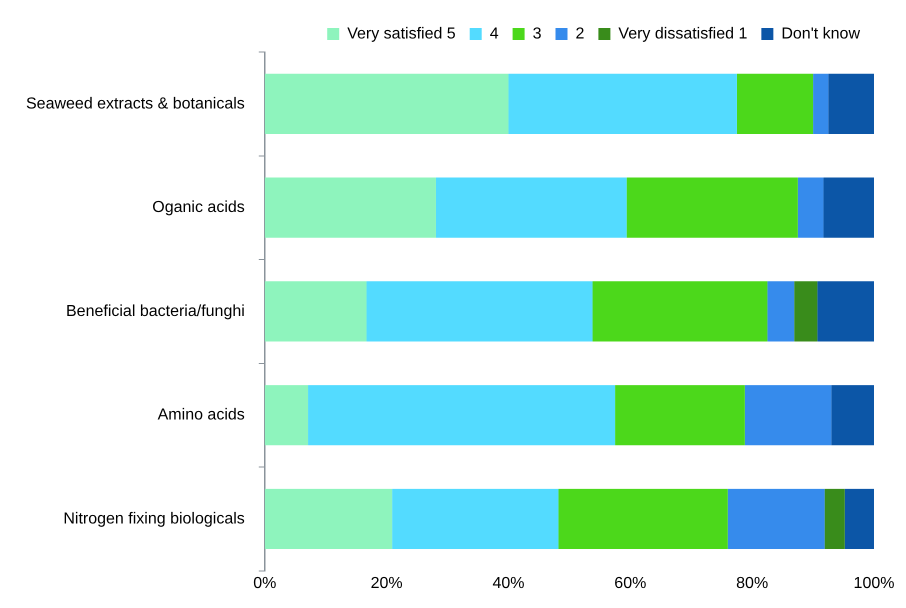  I want to click on x-tick-label: 40%, so click(508, 583).